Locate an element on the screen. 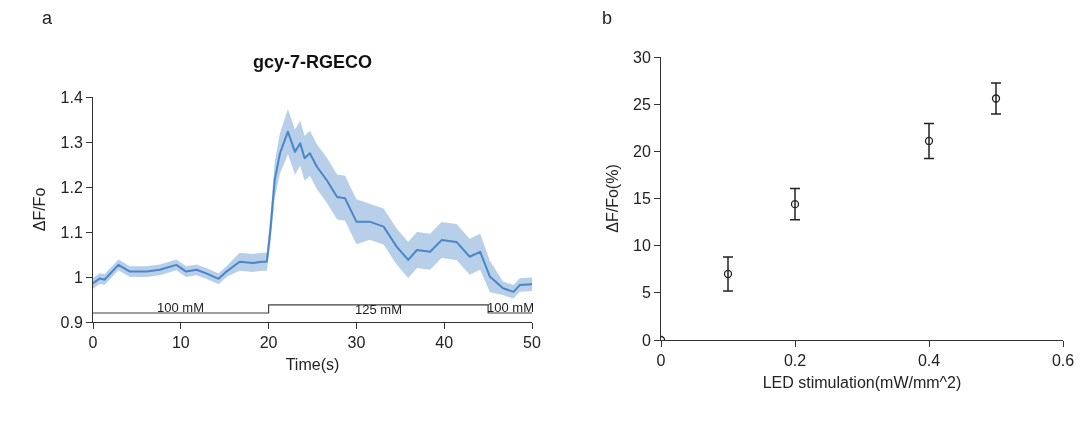 This screenshot has height=423, width=1082. annotation: 125 mM is located at coordinates (378, 309).